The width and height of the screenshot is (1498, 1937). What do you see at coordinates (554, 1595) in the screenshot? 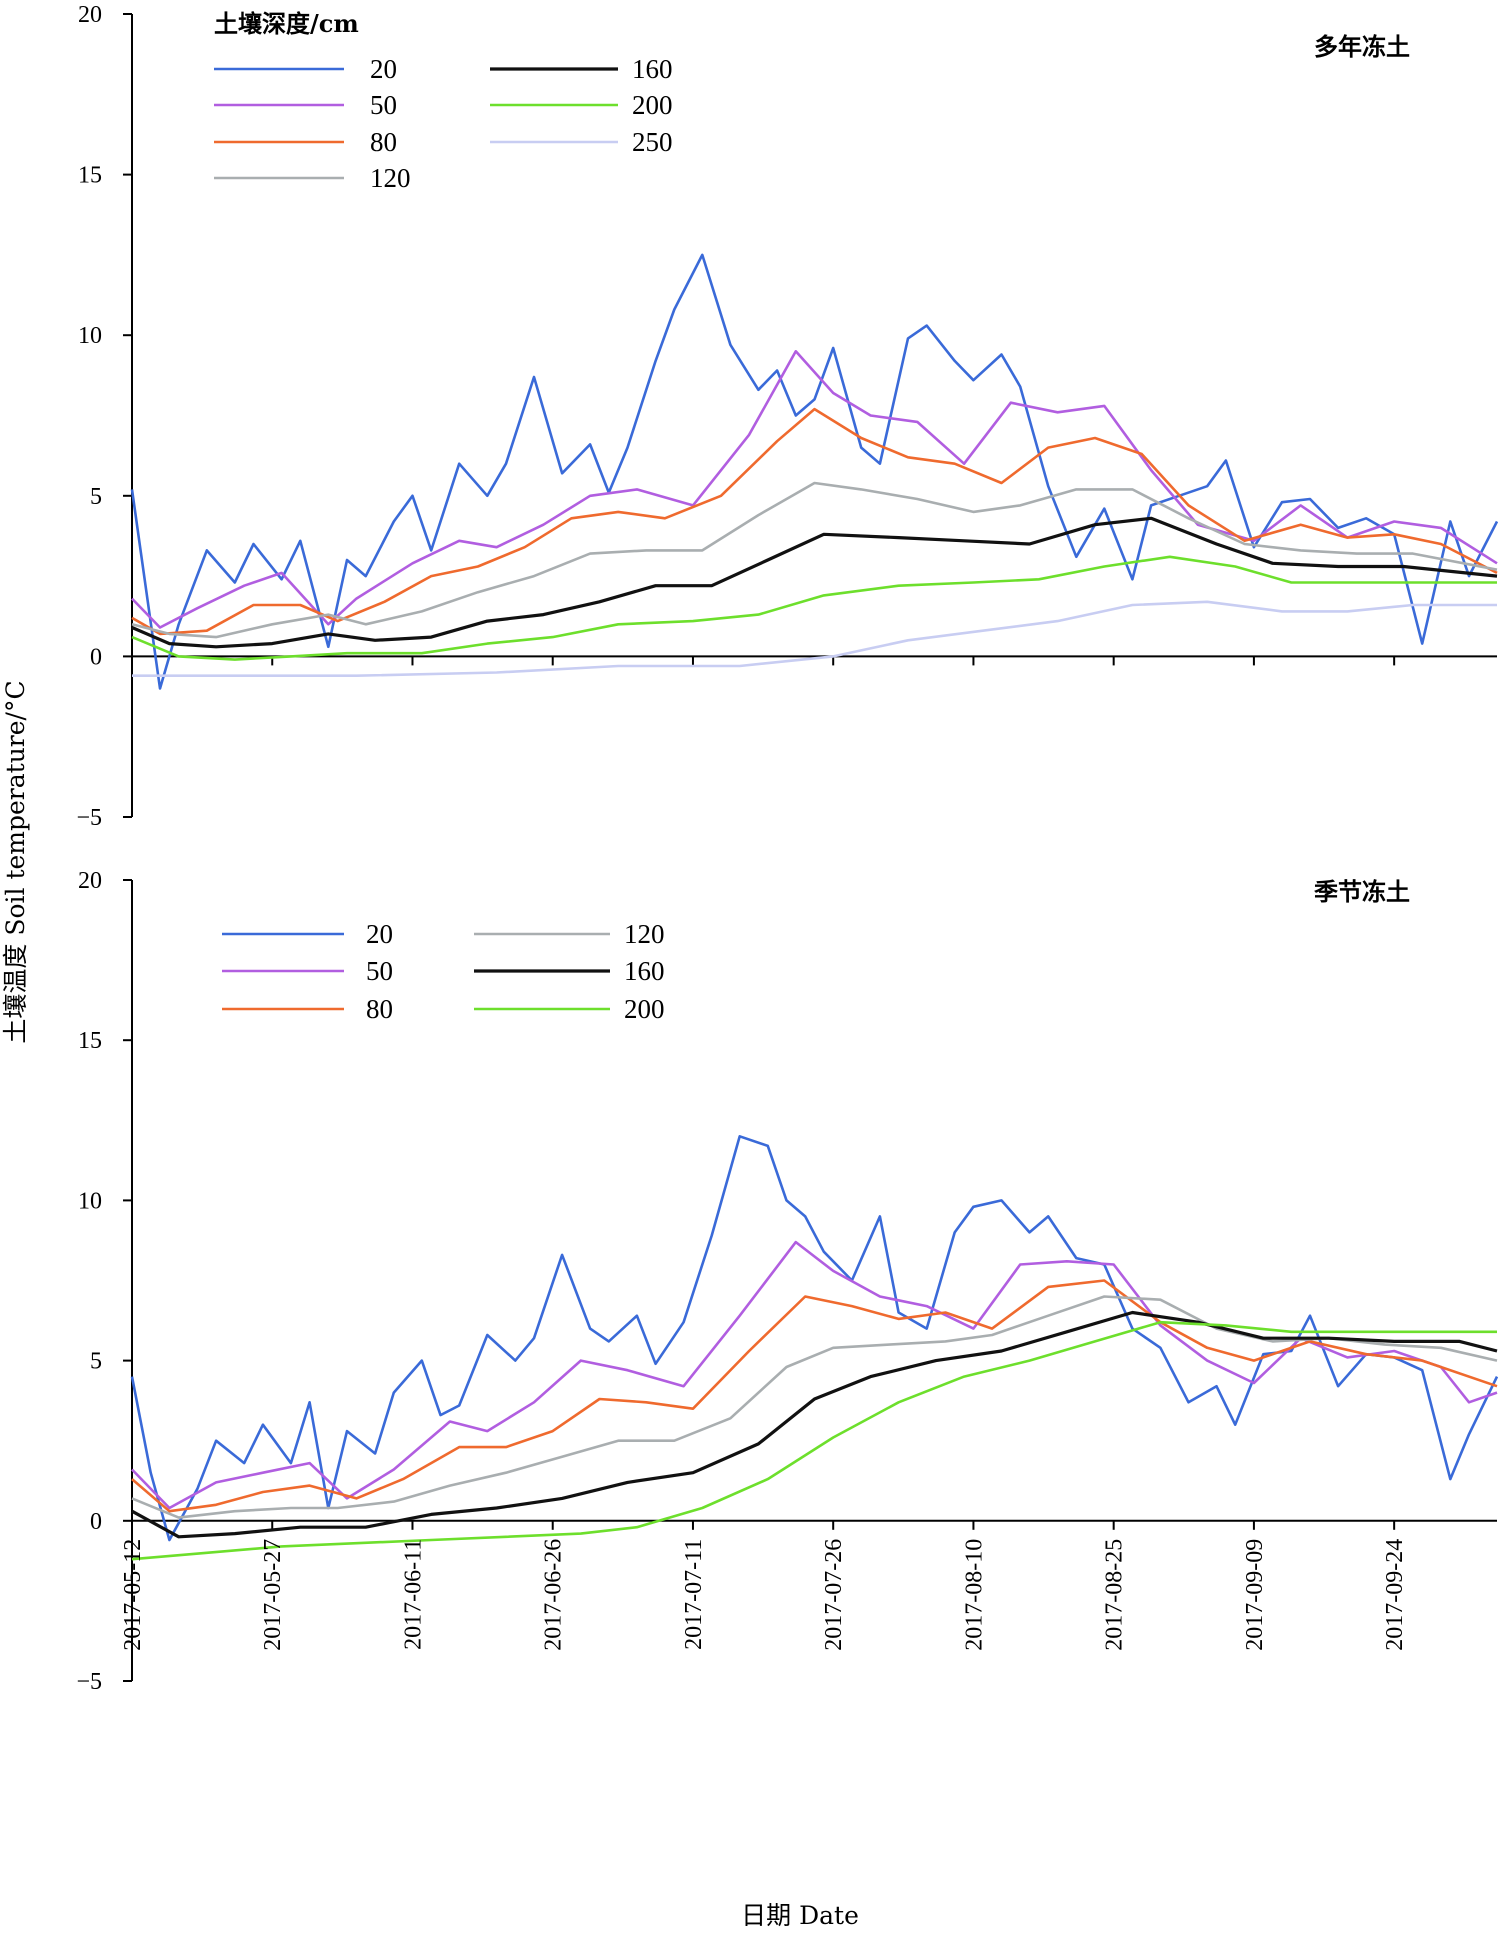
I see `x-tick-label: 2017-06-26` at bounding box center [554, 1595].